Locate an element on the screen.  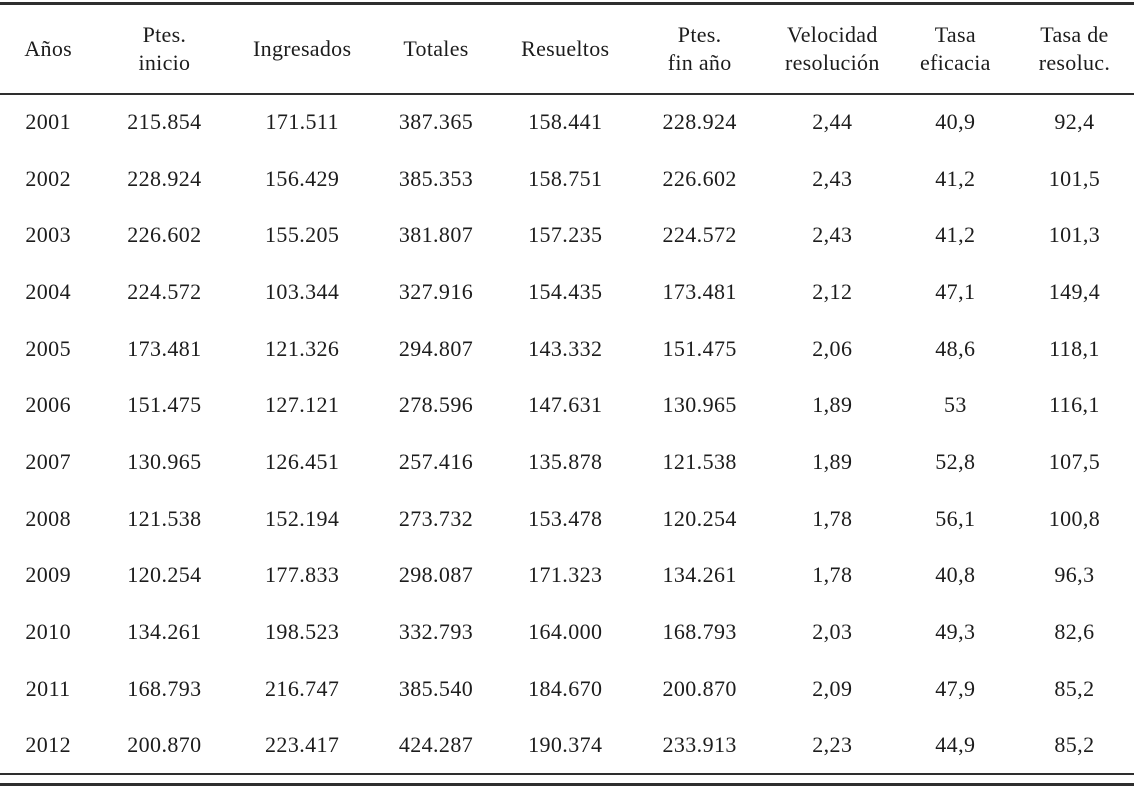
value-cell: 228.924 is located at coordinates (164, 178).